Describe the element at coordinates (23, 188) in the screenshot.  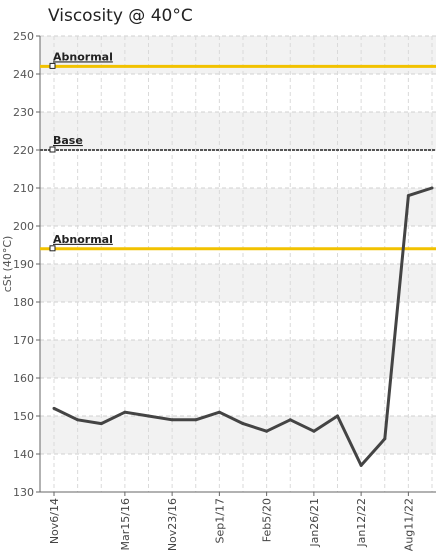
I see `y-tick-label: 210` at that location.